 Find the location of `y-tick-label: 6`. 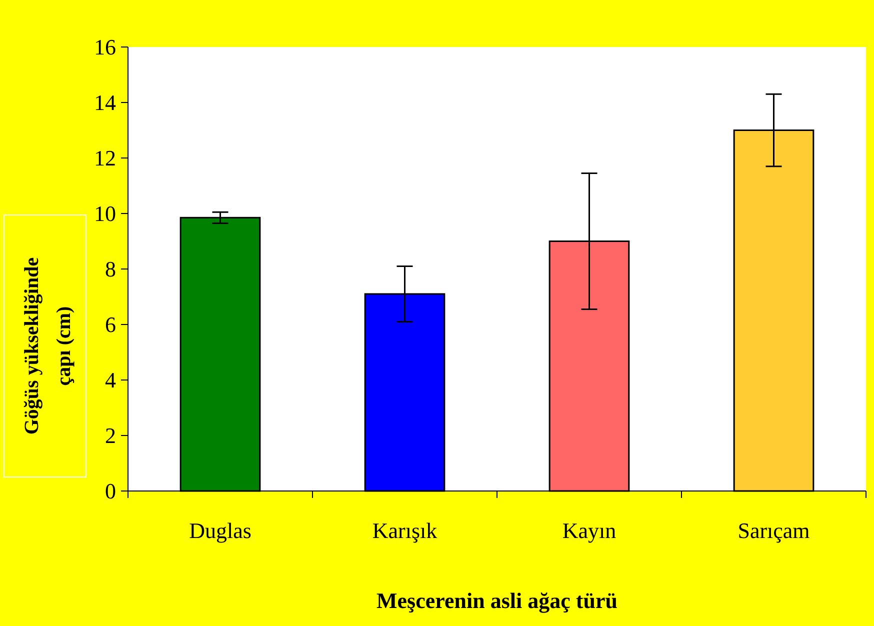

y-tick-label: 6 is located at coordinates (110, 325).